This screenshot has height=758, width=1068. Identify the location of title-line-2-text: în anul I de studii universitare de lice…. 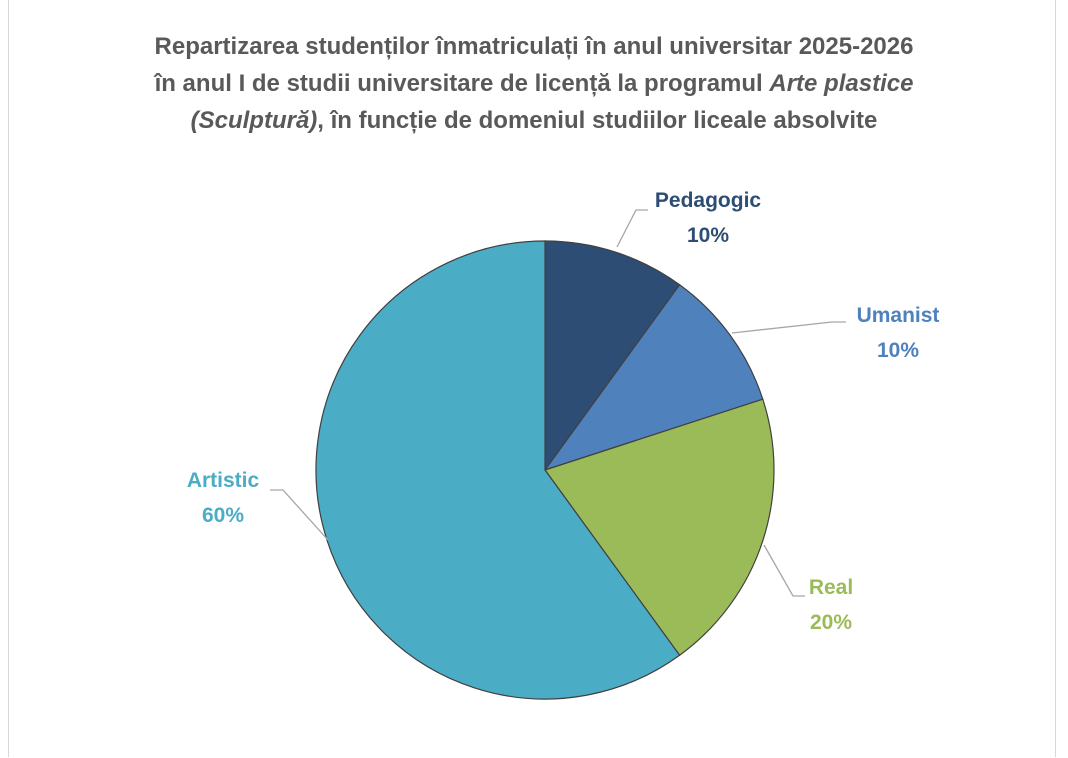
(462, 83).